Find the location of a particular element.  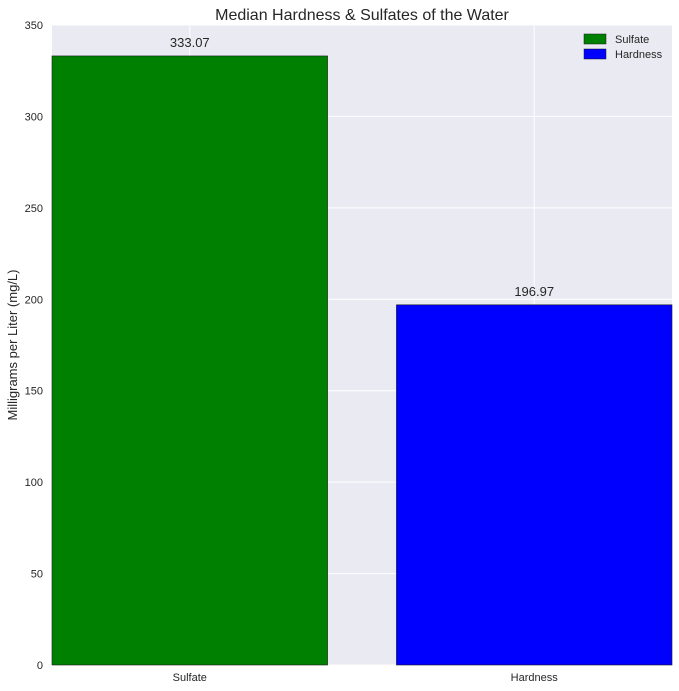

x-tick-label: Sulfate is located at coordinates (190, 678).